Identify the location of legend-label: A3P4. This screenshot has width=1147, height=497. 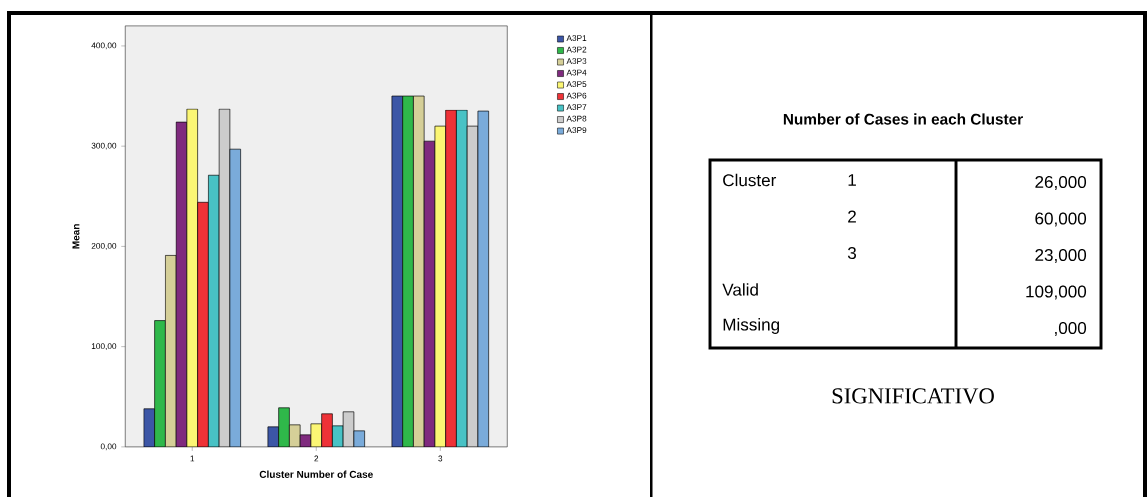
(576, 72).